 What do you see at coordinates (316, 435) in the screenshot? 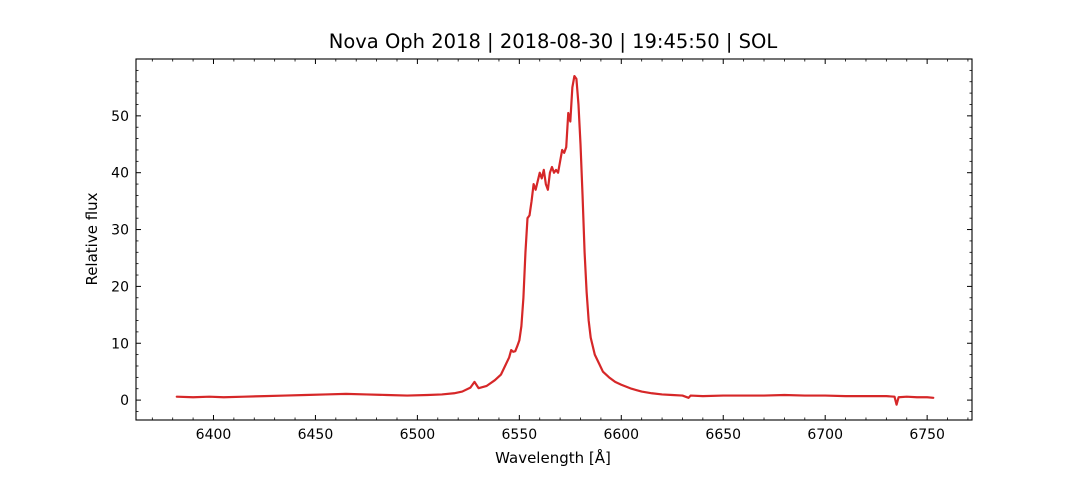
I see `x-tick-label: 6450` at bounding box center [316, 435].